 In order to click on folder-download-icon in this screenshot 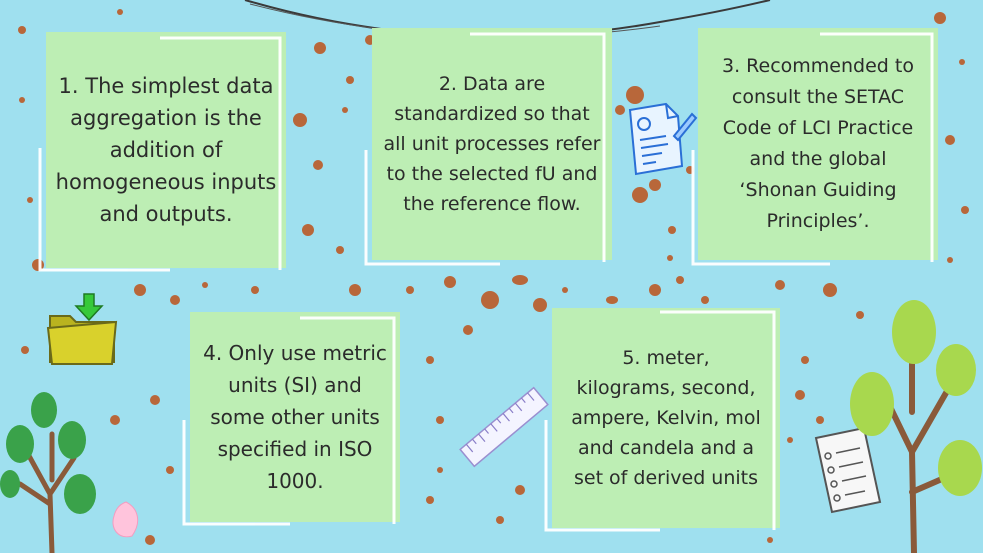, I will do `click(82, 329)`.